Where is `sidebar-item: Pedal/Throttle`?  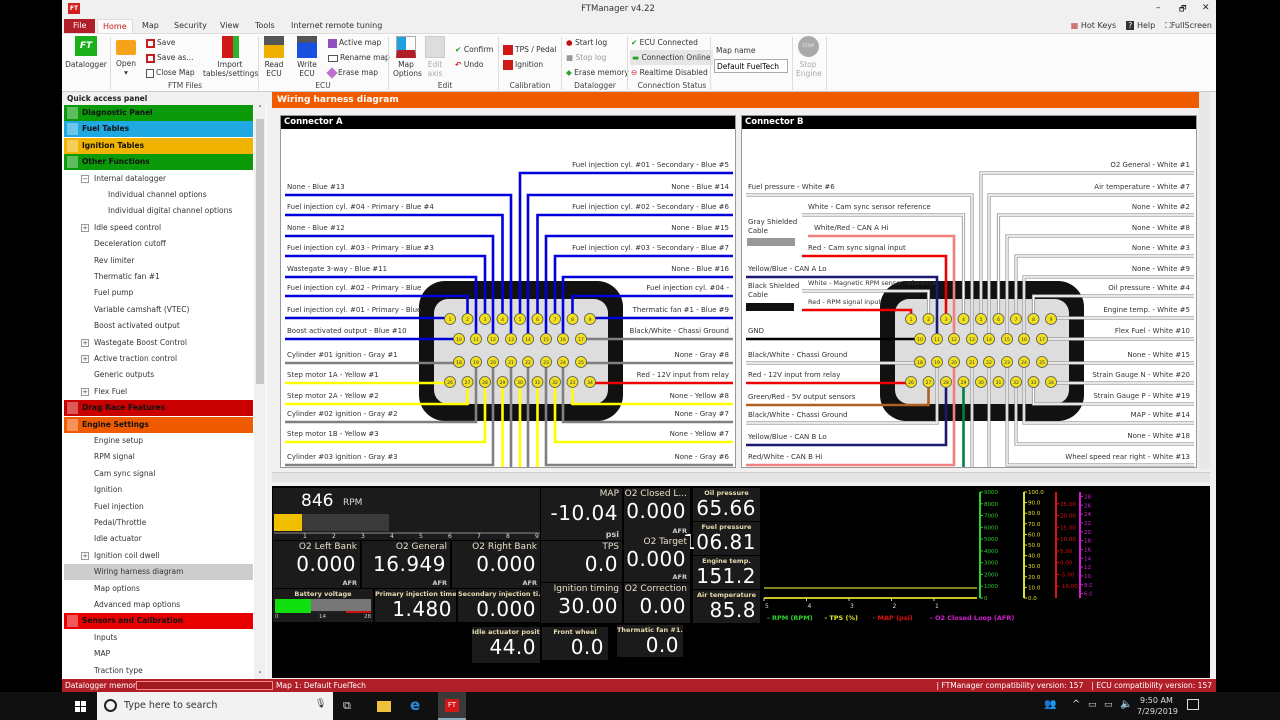 sidebar-item: Pedal/Throttle is located at coordinates (158, 523).